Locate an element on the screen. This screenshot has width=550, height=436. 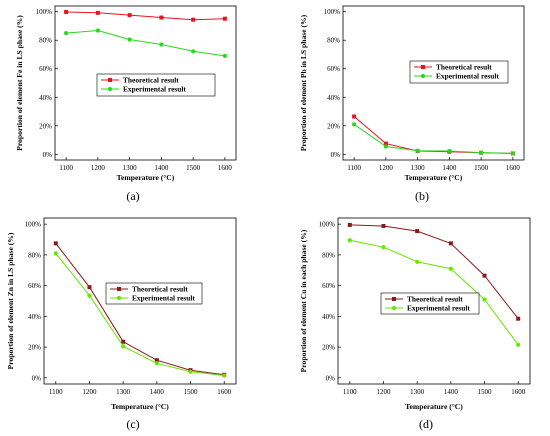
panel-caption: (b) is located at coordinates (422, 196).